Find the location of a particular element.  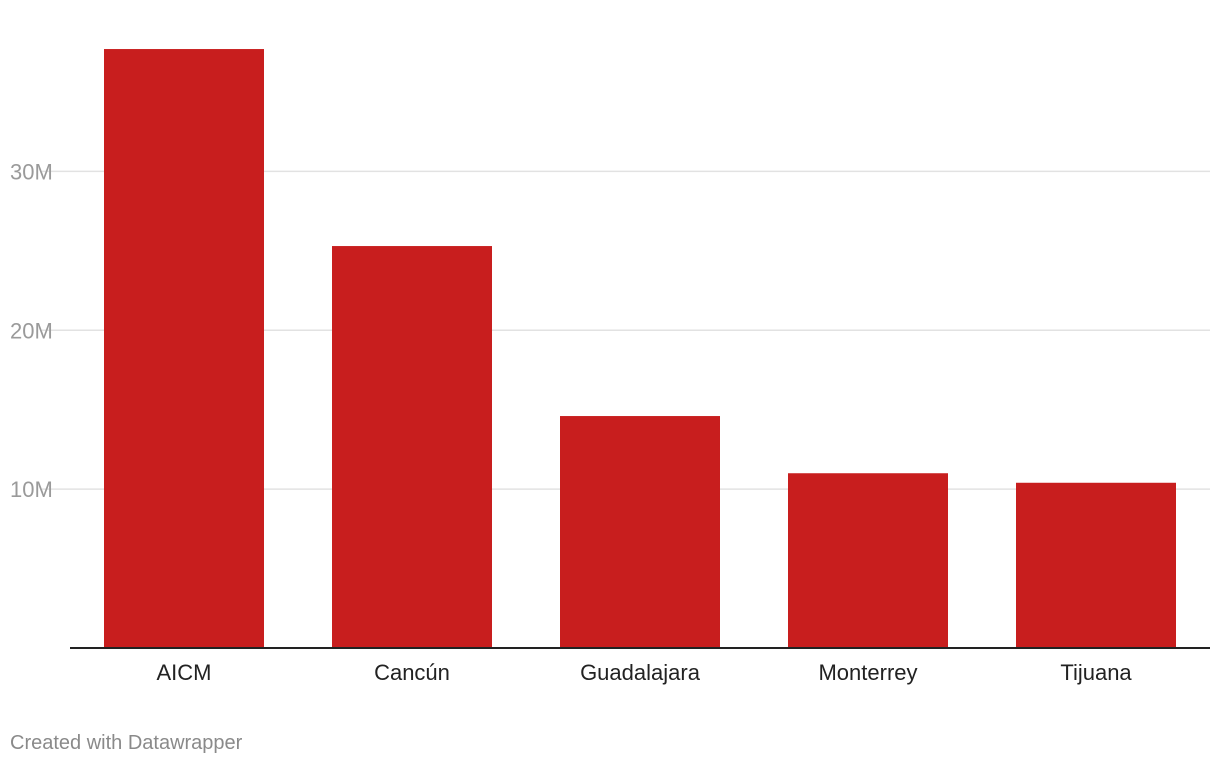

x-axis-ticks: AICM Cancún Guadalajara Monterrey Tijuana is located at coordinates (645, 672).